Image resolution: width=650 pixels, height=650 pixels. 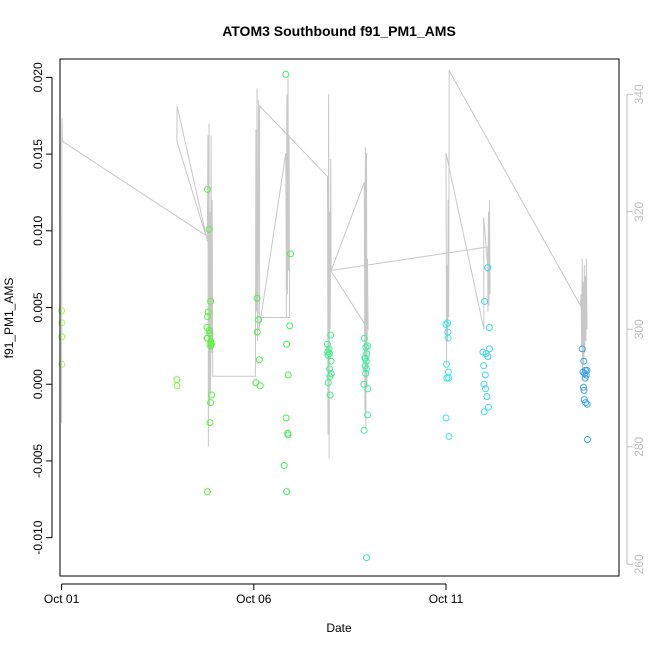 What do you see at coordinates (446, 599) in the screenshot?
I see `x-tick-label: Oct 11` at bounding box center [446, 599].